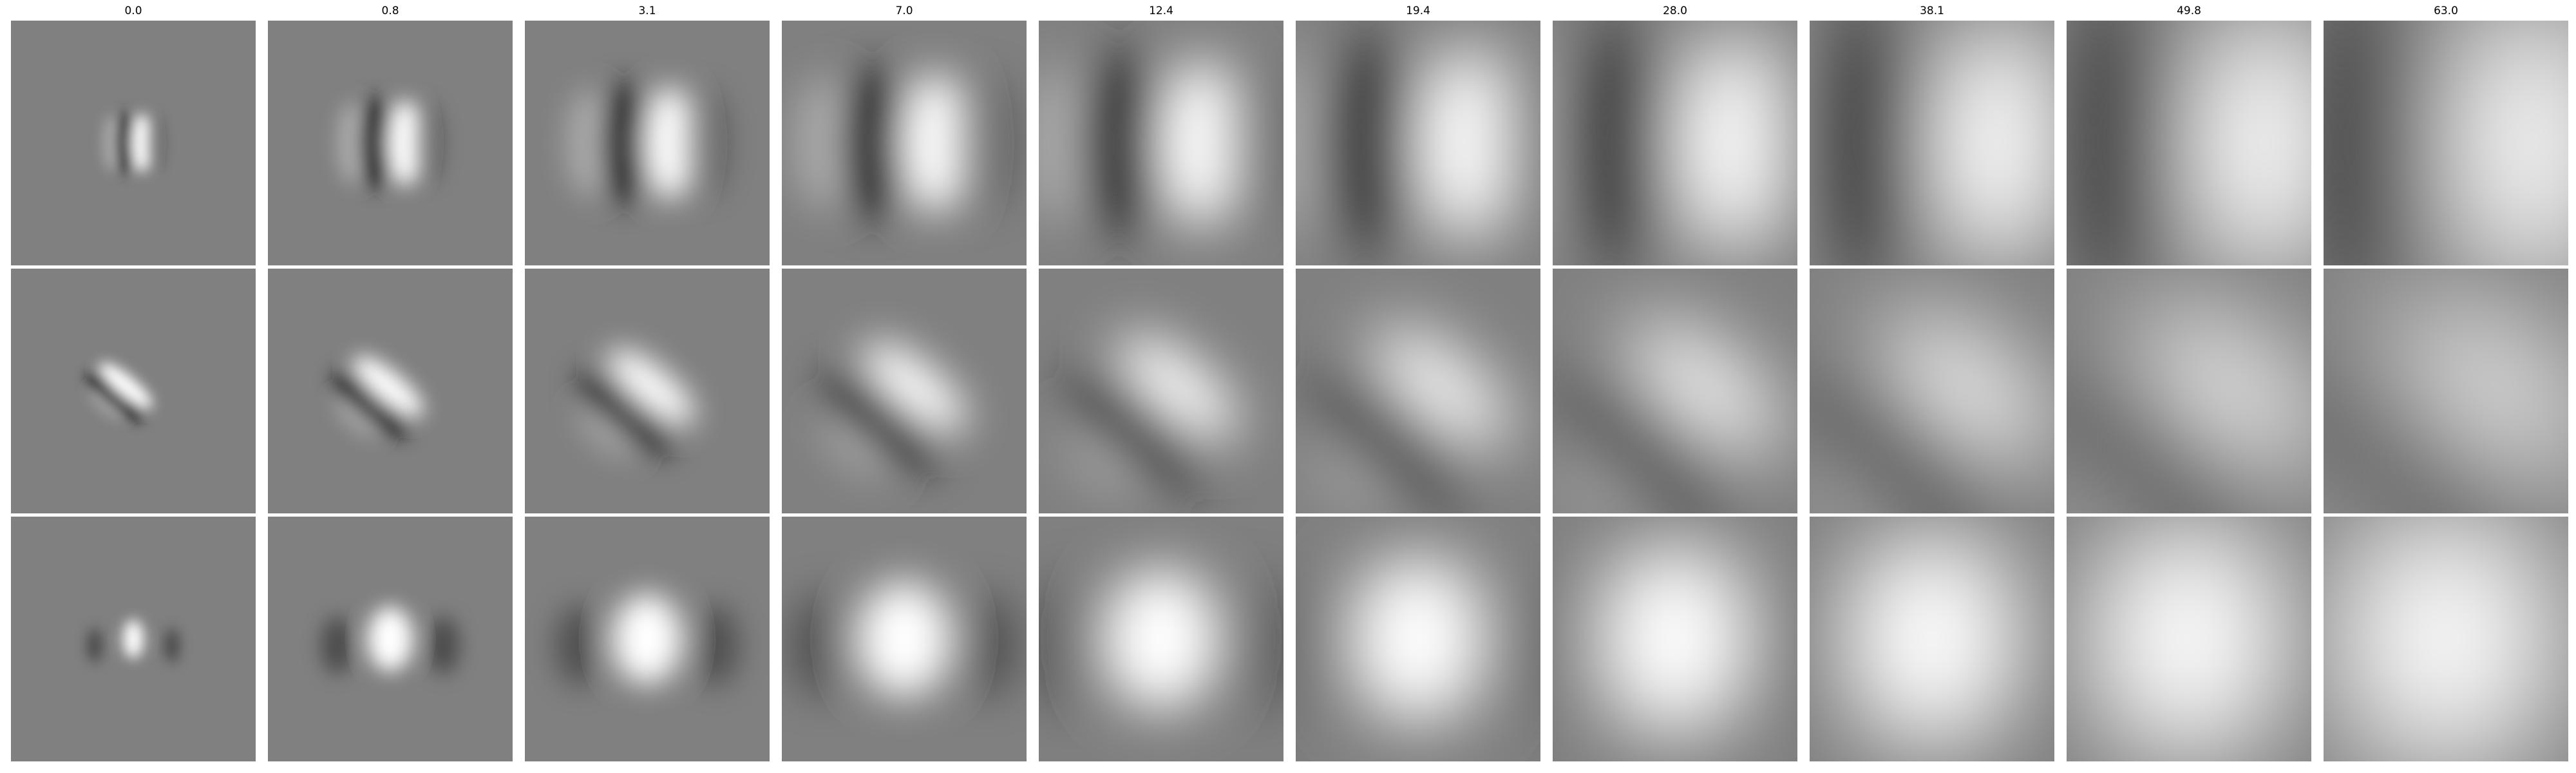  Describe the element at coordinates (904, 11) in the screenshot. I see `column-title: 7.0` at that location.